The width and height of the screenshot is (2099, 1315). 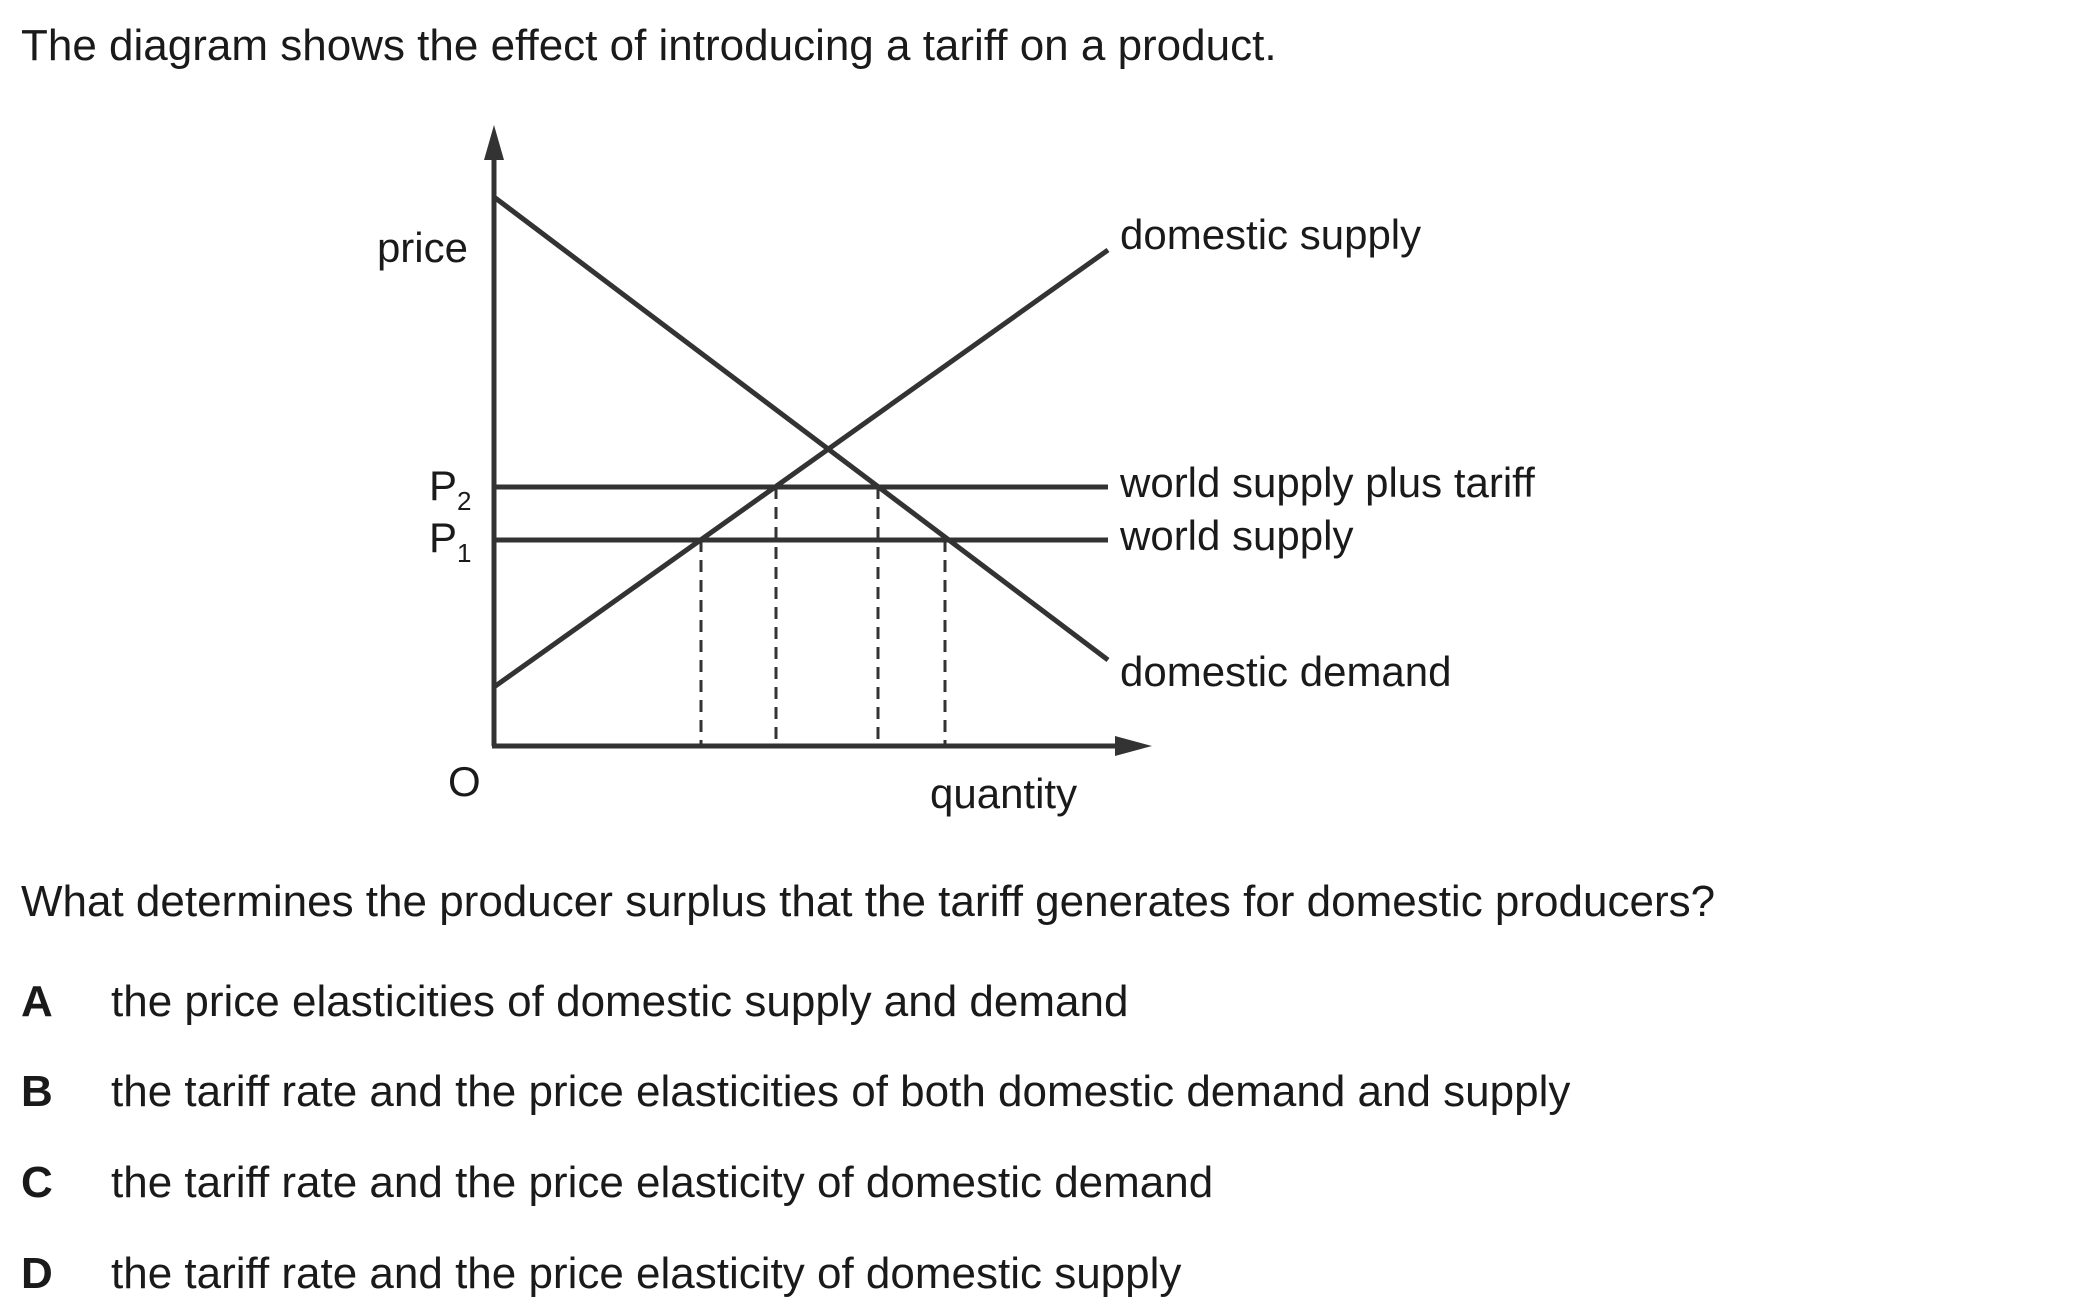 I want to click on y-axis-arrow, so click(x=494, y=142).